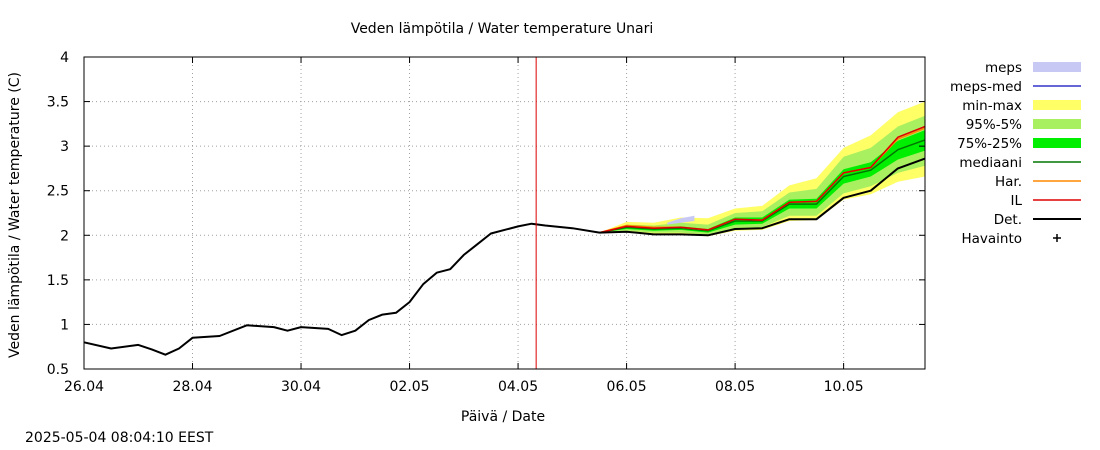  I want to click on legend-swatch-meps, so click(1057, 67).